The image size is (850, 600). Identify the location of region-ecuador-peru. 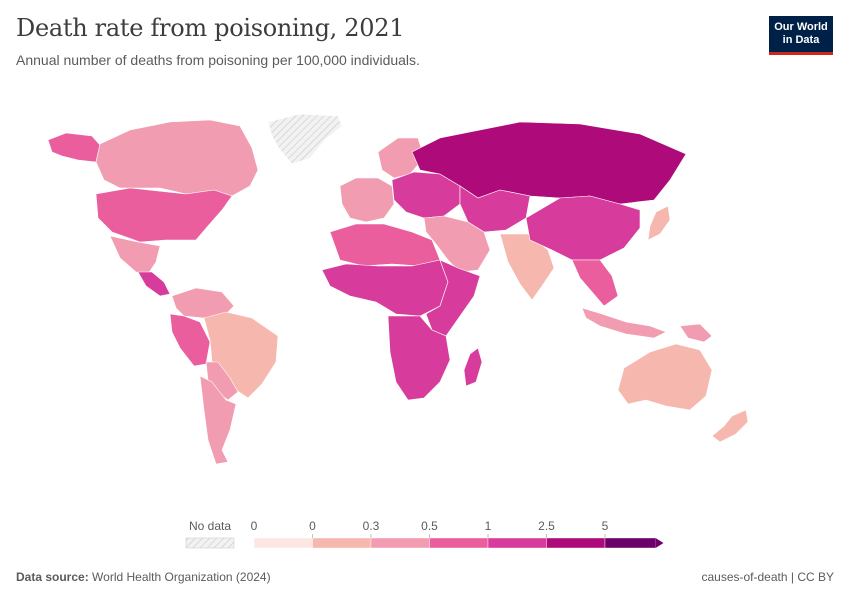
(190, 340).